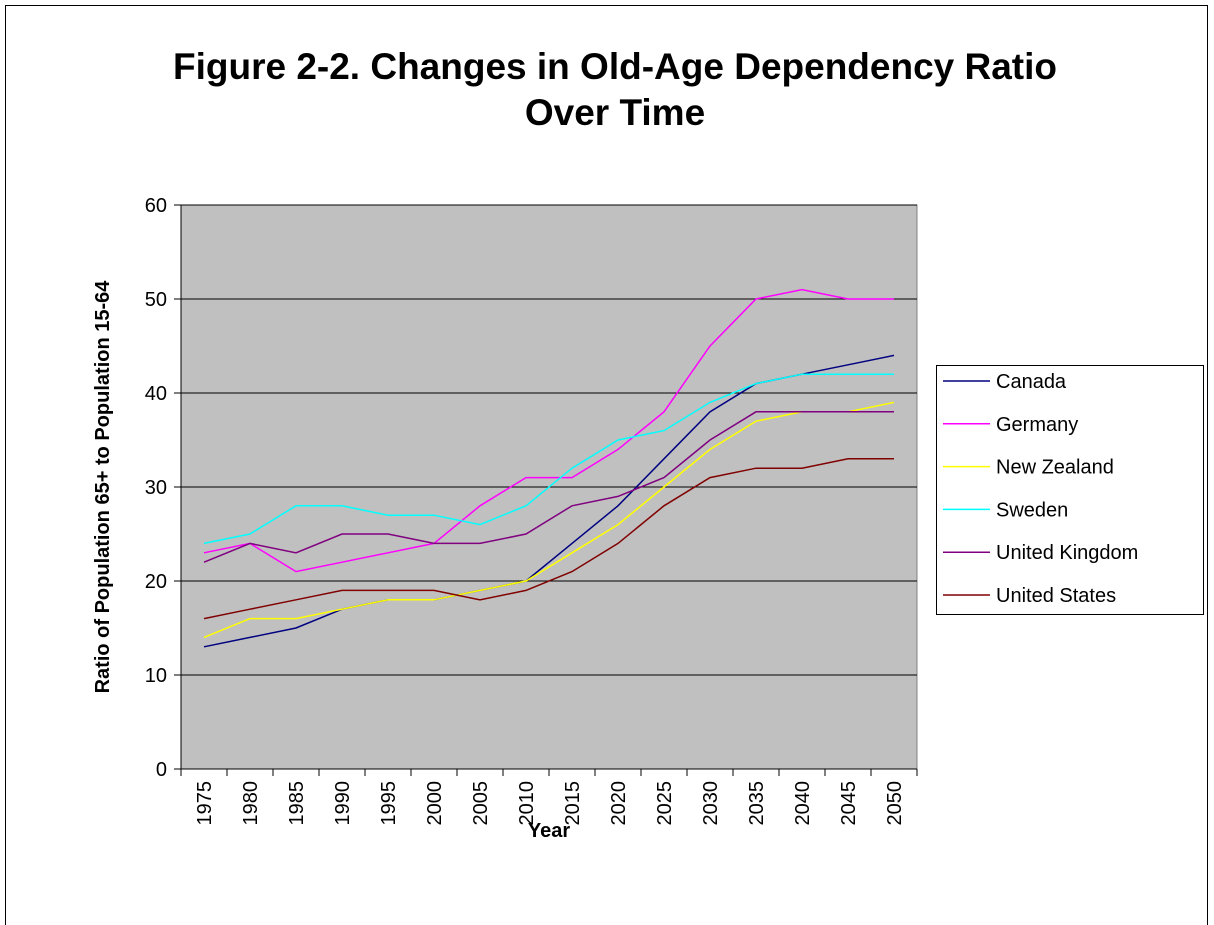 The image size is (1214, 925). What do you see at coordinates (665, 803) in the screenshot?
I see `x-tick-label: 2025` at bounding box center [665, 803].